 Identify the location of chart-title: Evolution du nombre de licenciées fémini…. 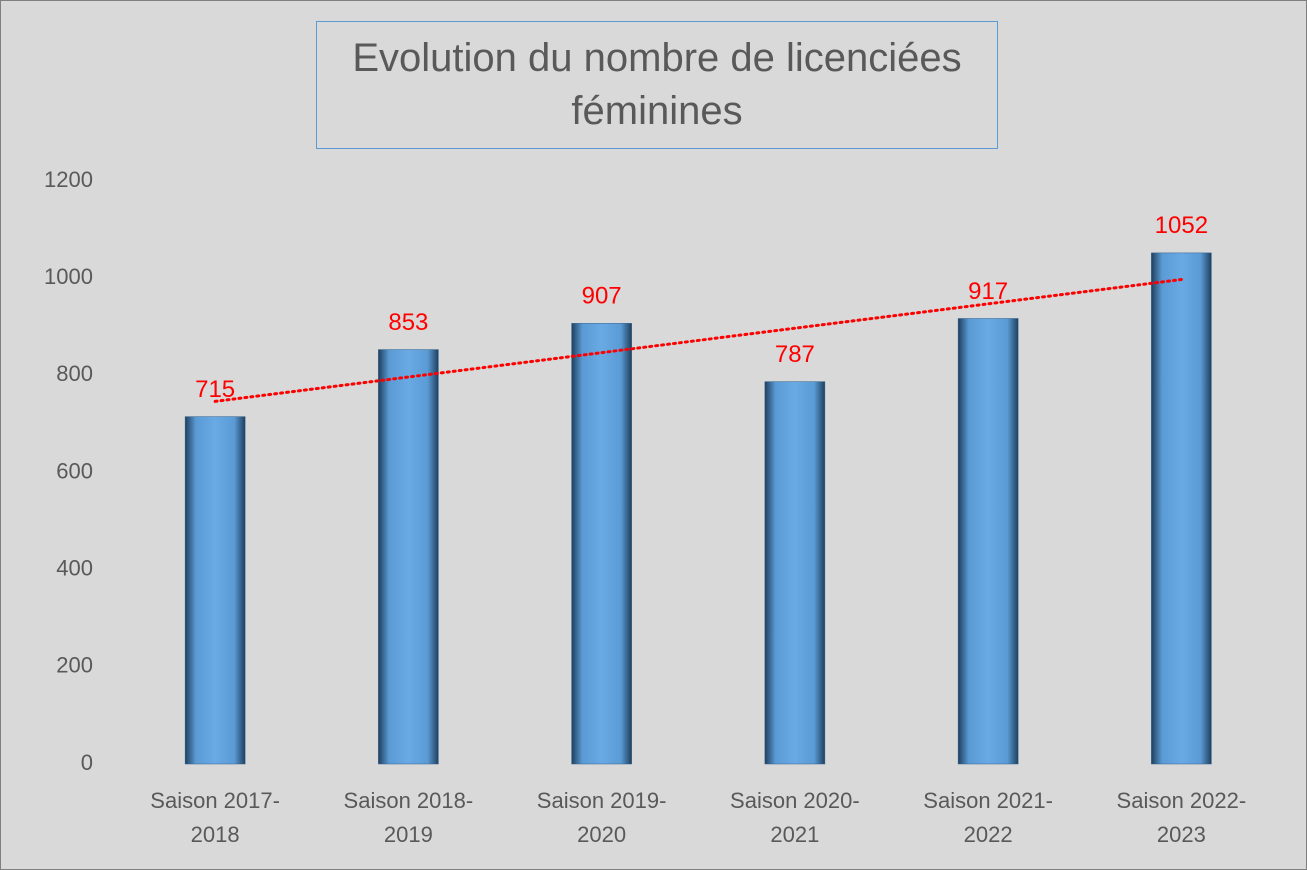
(657, 85).